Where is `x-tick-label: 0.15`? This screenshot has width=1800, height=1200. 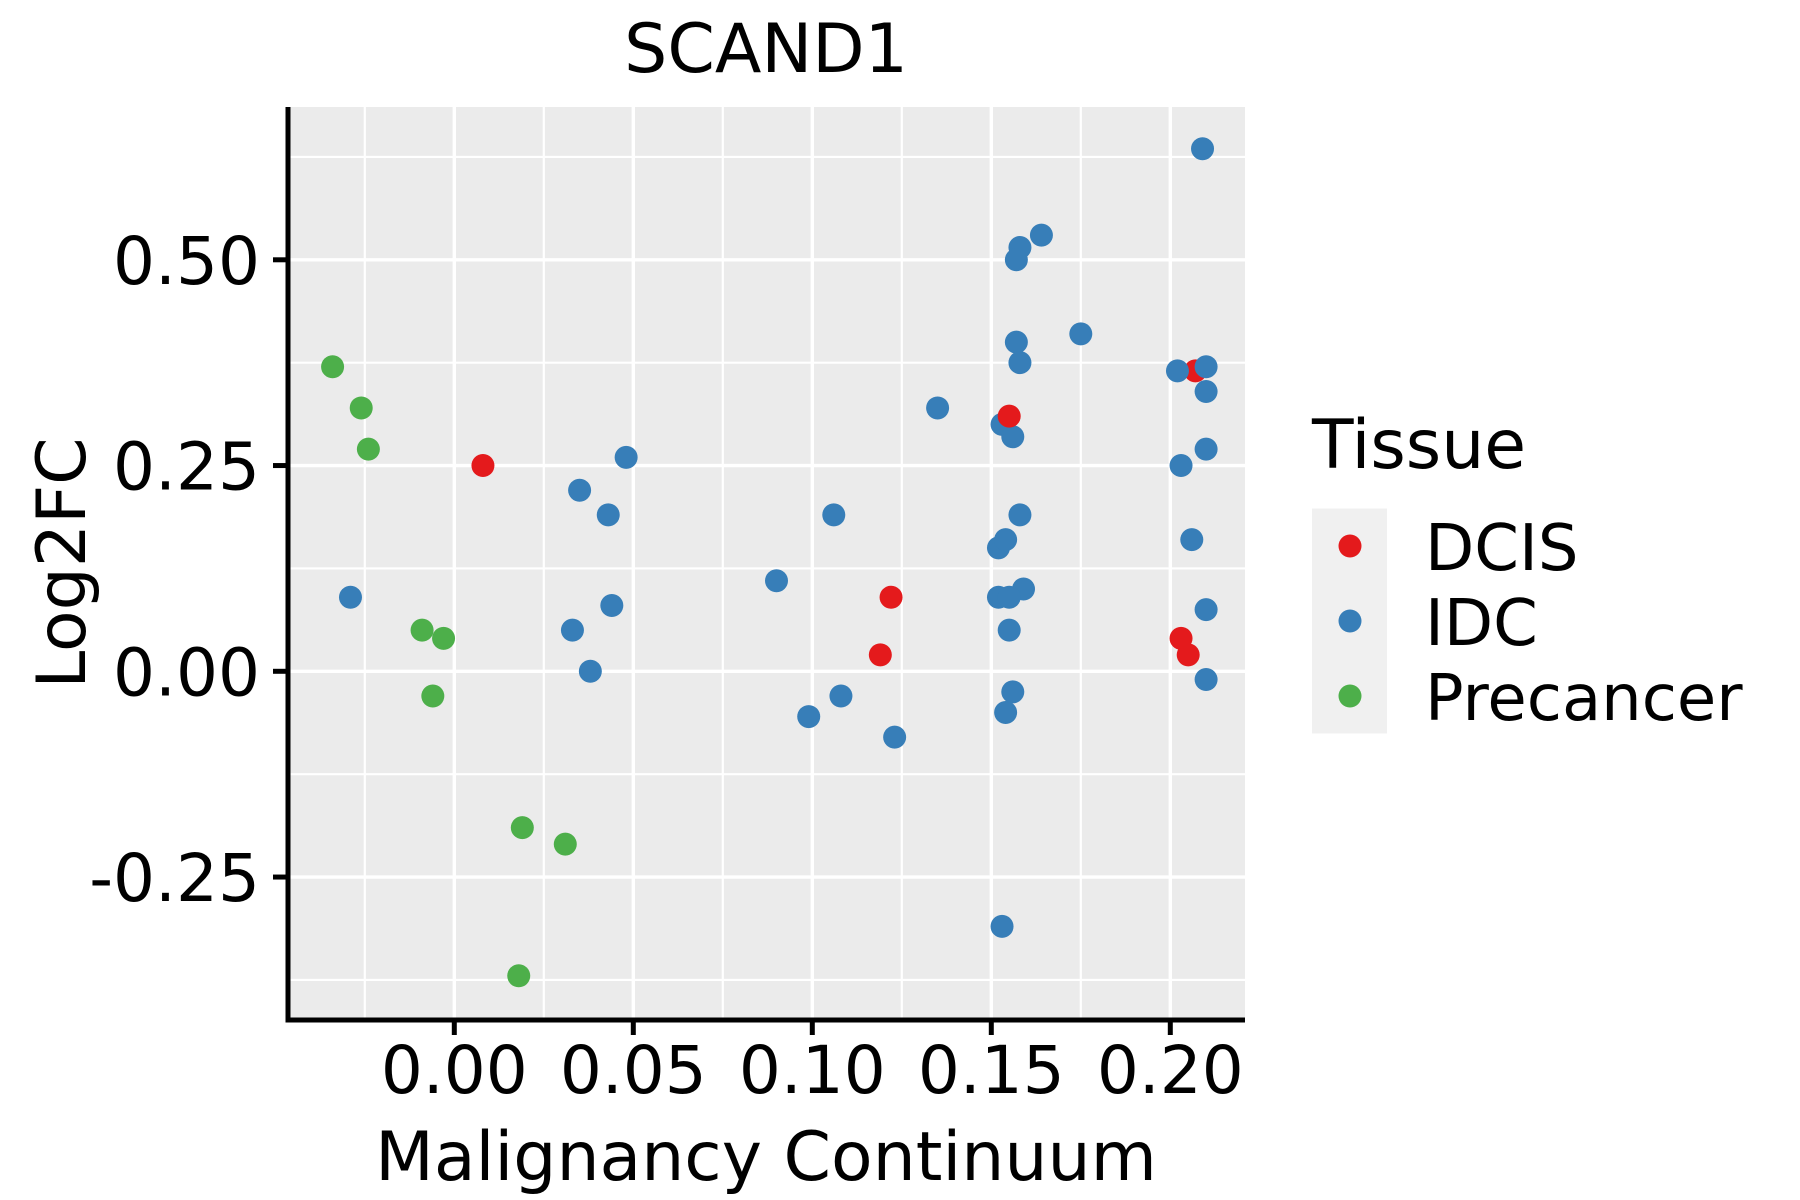 x-tick-label: 0.15 is located at coordinates (991, 1070).